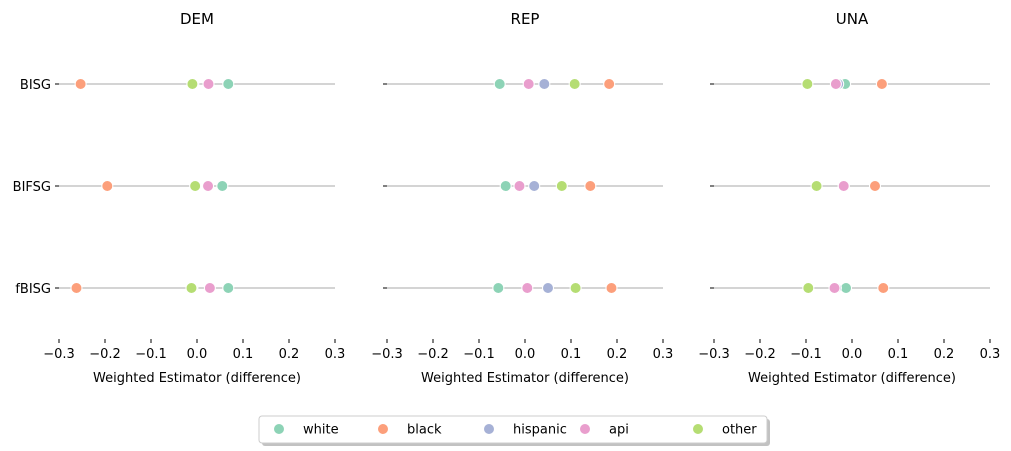 The width and height of the screenshot is (1011, 451). What do you see at coordinates (32, 187) in the screenshot?
I see `y-tick-label: BIFSG` at bounding box center [32, 187].